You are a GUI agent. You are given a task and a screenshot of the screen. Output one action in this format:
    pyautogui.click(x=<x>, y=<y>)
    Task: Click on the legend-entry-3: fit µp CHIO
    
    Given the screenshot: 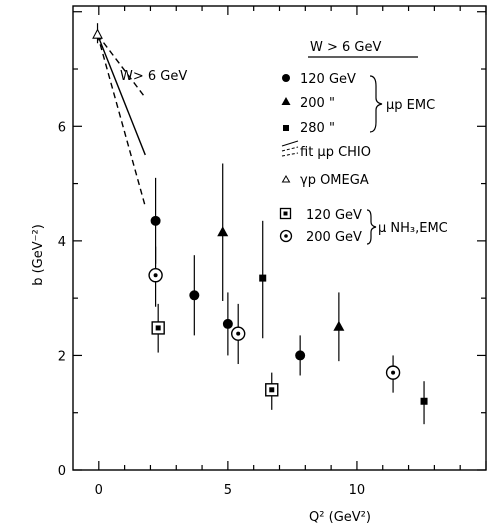 What is the action you would take?
    pyautogui.click(x=335, y=152)
    